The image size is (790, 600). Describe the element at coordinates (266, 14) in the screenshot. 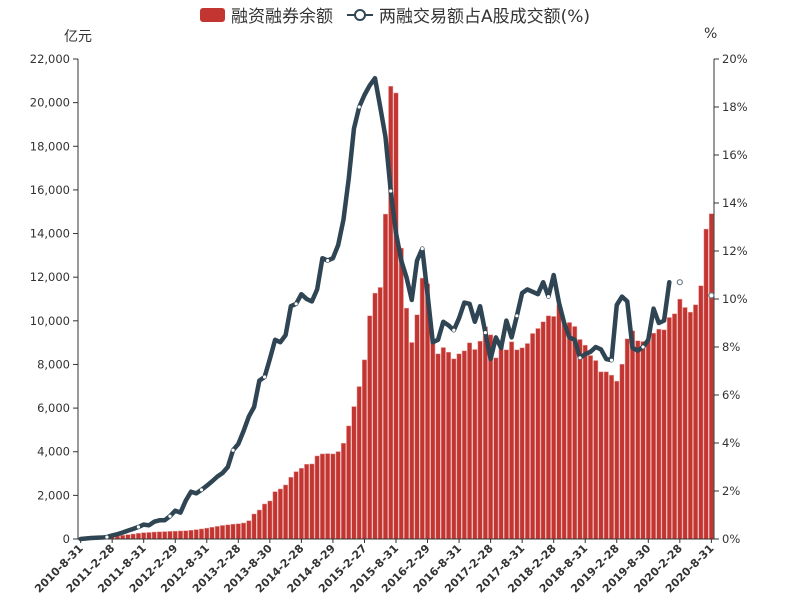

I see `legend-item-margin-balance: 融资融券余额` at that location.